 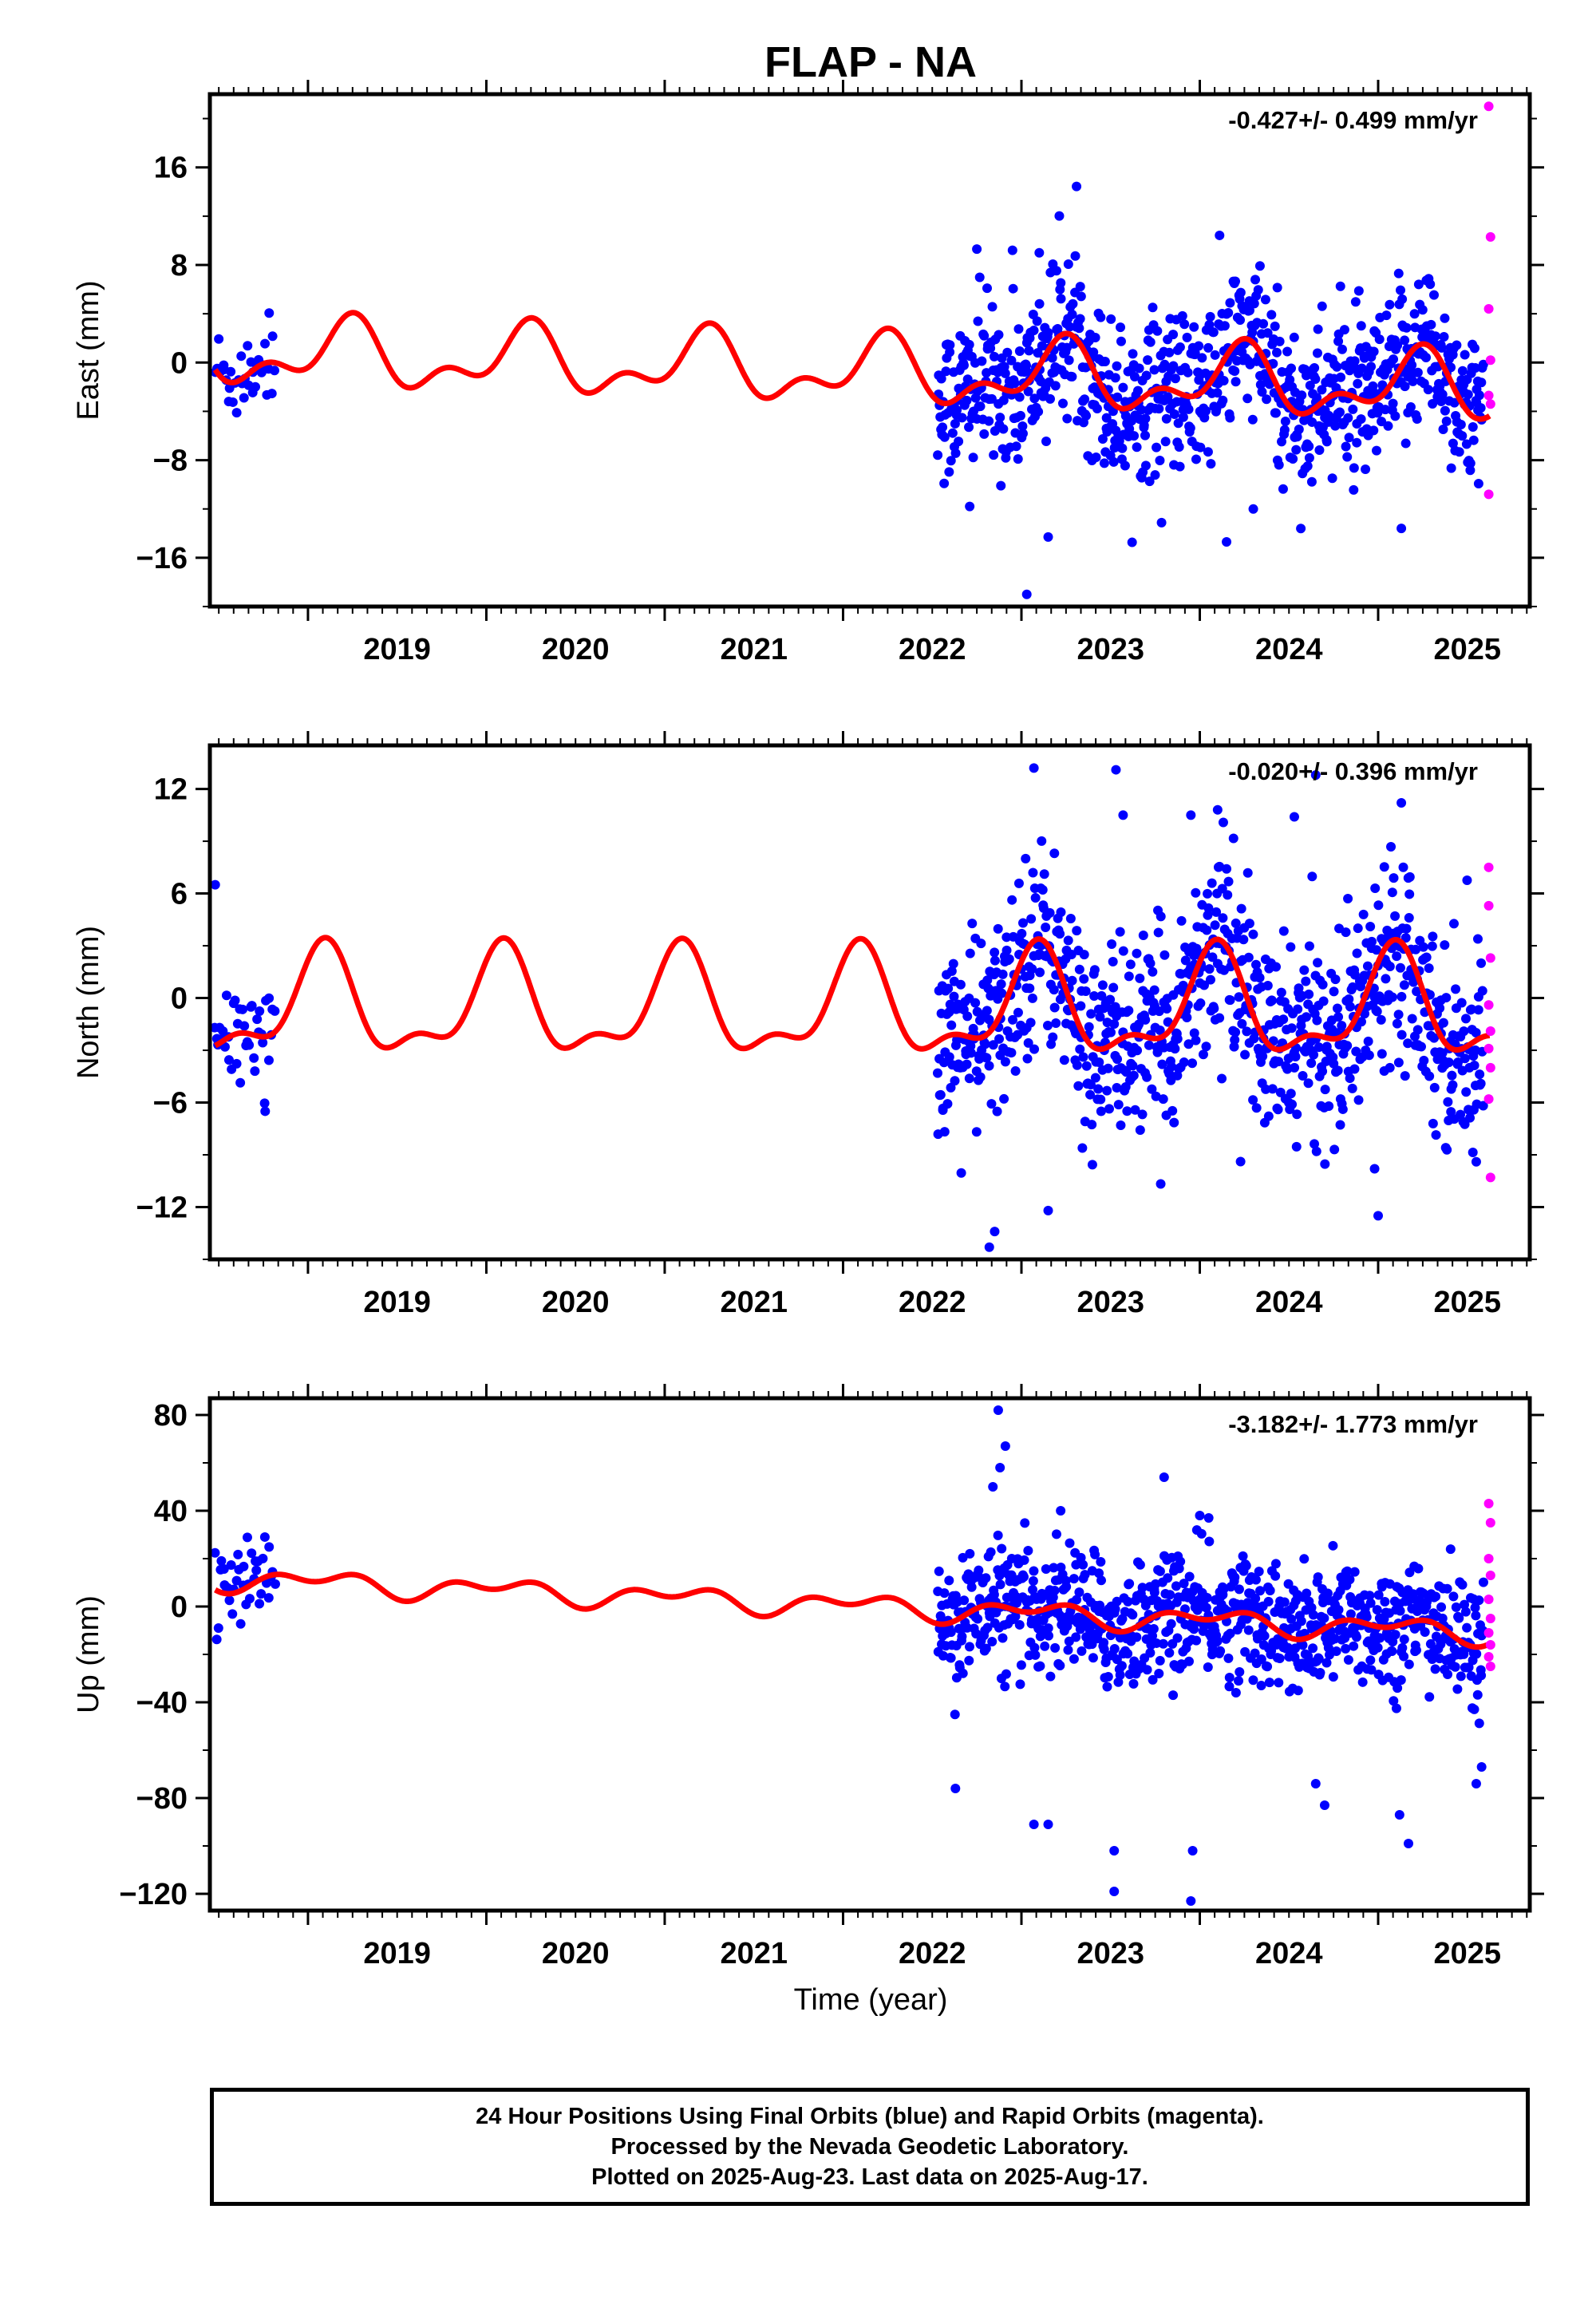 I want to click on x-tick-label: 2023, so click(x=1110, y=1302).